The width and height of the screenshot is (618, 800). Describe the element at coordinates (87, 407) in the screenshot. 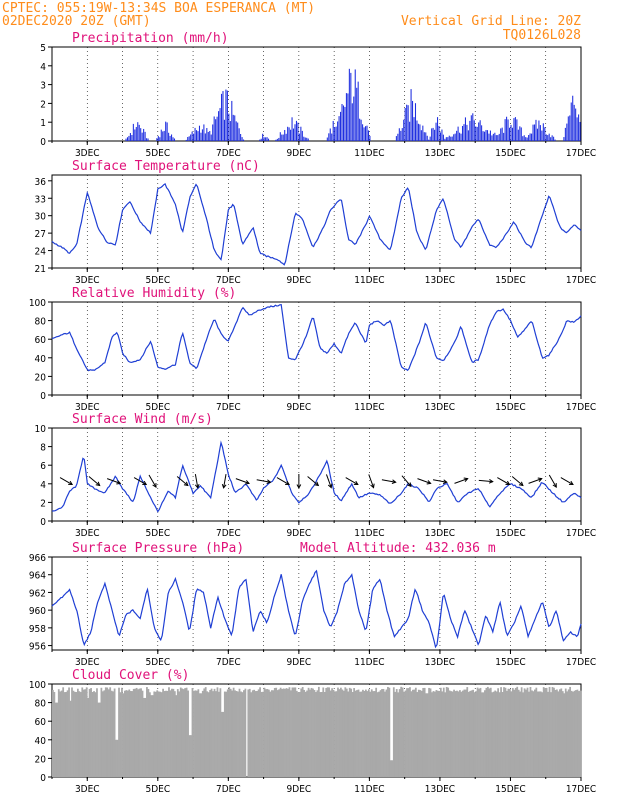

I see `humidity-xtick-label: 3DEC` at that location.